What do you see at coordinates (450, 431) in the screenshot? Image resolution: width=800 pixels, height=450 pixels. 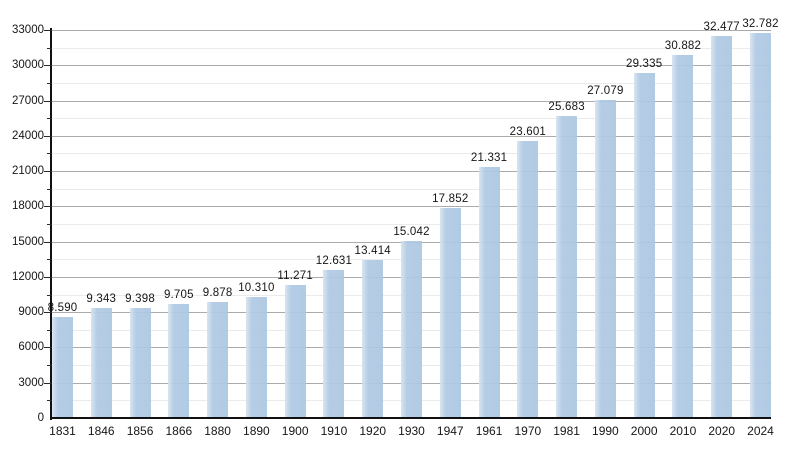 I see `x-tick-label: 1947` at bounding box center [450, 431].